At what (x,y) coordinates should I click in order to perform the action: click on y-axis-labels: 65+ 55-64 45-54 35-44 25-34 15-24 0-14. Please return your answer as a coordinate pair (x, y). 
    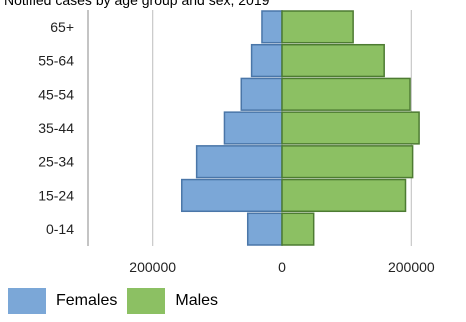
    Looking at the image, I should click on (56, 128).